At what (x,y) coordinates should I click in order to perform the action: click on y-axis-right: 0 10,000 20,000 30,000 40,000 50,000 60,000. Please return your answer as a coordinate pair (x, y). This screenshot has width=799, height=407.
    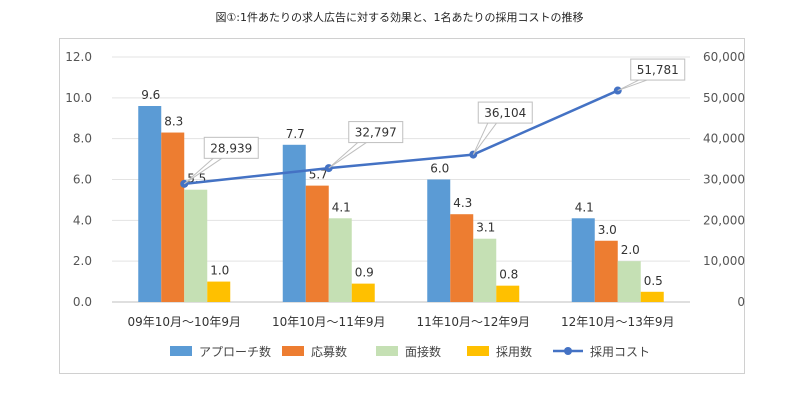
    Looking at the image, I should click on (724, 179).